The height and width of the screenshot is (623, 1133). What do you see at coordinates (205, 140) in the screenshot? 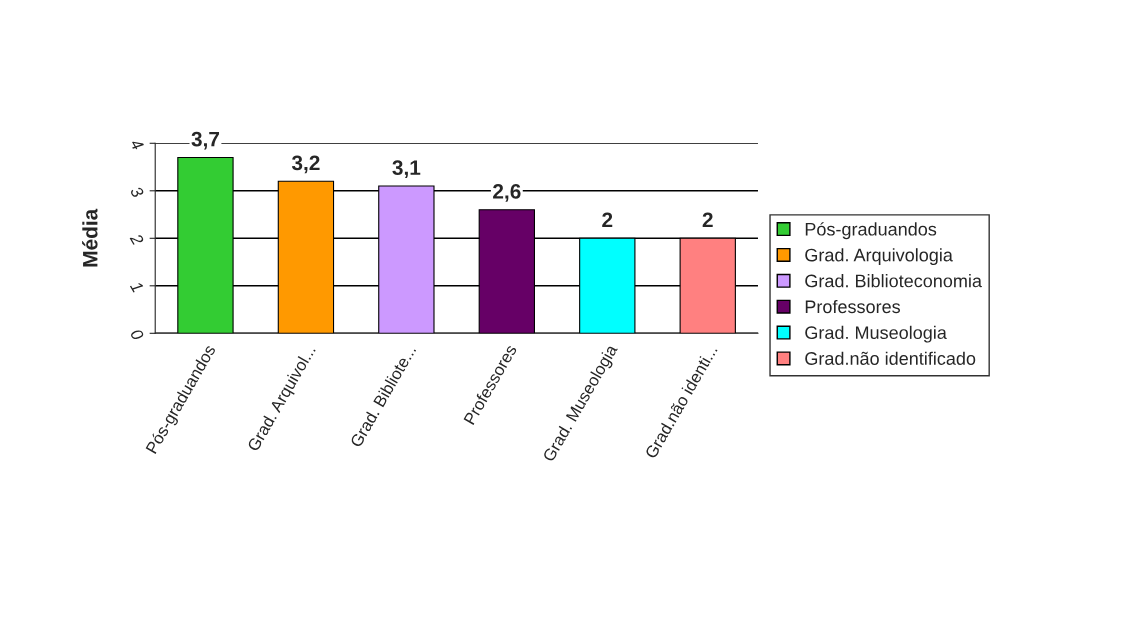
I see `data-label: 3,7` at bounding box center [205, 140].